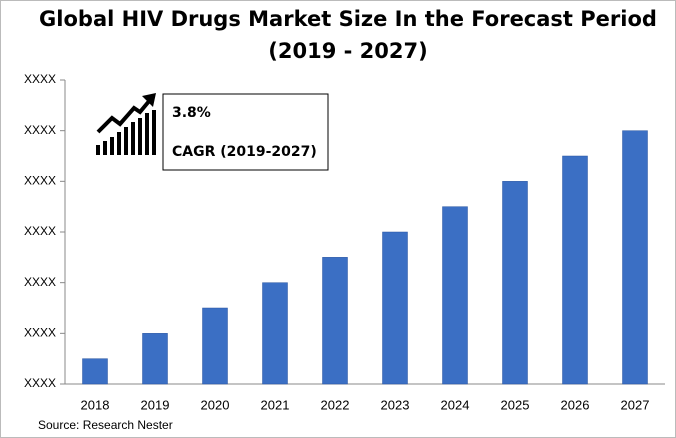 This screenshot has width=676, height=438. What do you see at coordinates (635, 404) in the screenshot?
I see `x-tick-label: 2027` at bounding box center [635, 404].